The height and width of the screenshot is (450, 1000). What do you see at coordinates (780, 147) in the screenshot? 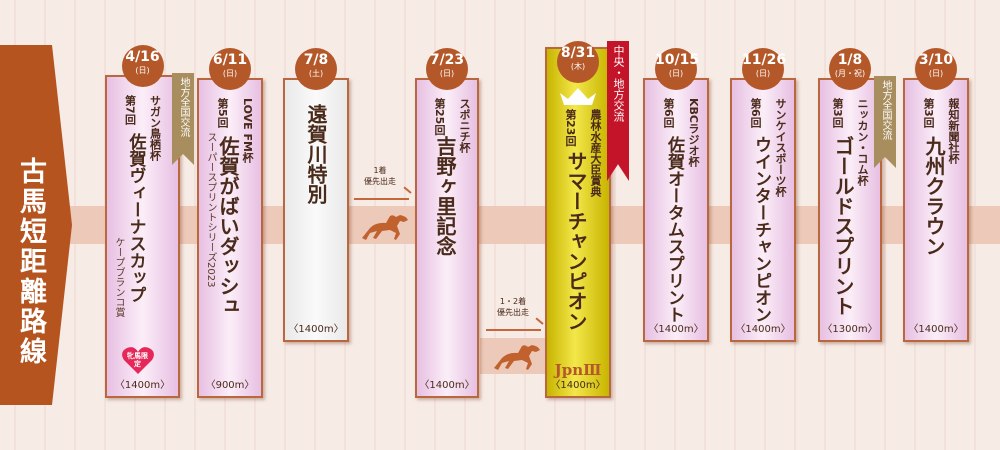
I see `race-sponsor: サンケイスポーツ杯` at bounding box center [780, 147].